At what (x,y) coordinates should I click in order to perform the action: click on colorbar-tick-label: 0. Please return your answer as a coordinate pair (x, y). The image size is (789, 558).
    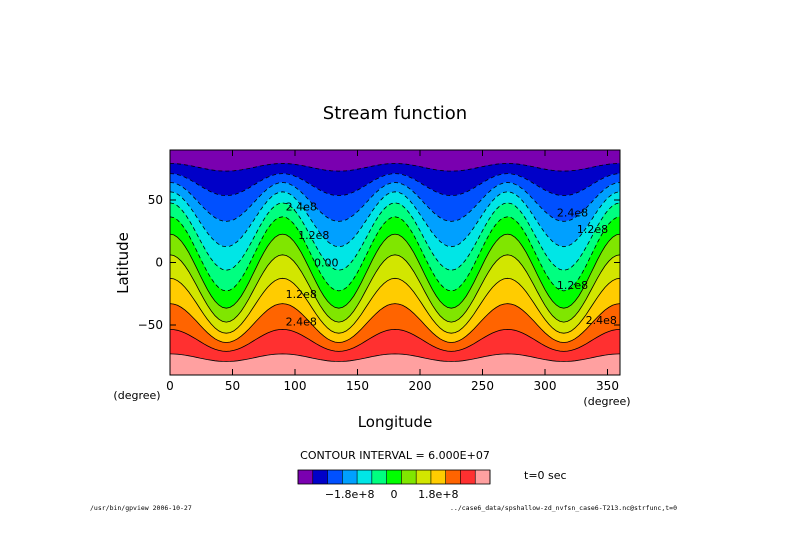
    Looking at the image, I should click on (394, 494).